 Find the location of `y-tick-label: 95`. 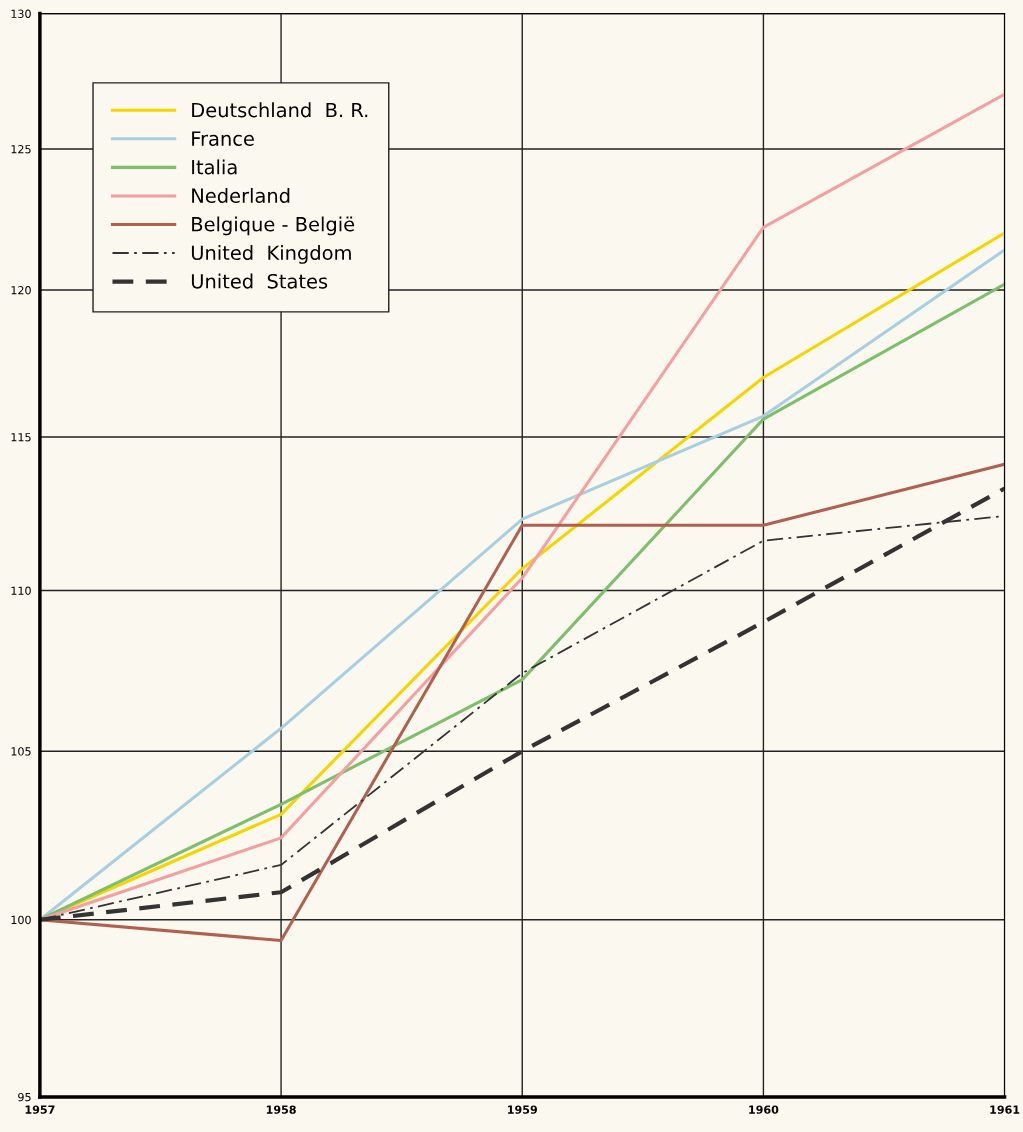

y-tick-label: 95 is located at coordinates (24, 1097).